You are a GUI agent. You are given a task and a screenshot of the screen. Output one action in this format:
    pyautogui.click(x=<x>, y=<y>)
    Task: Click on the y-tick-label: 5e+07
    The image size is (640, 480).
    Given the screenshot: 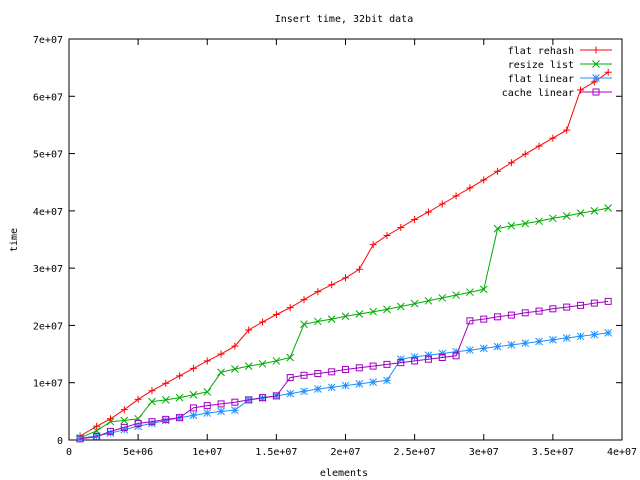 What is the action you would take?
    pyautogui.click(x=48, y=155)
    